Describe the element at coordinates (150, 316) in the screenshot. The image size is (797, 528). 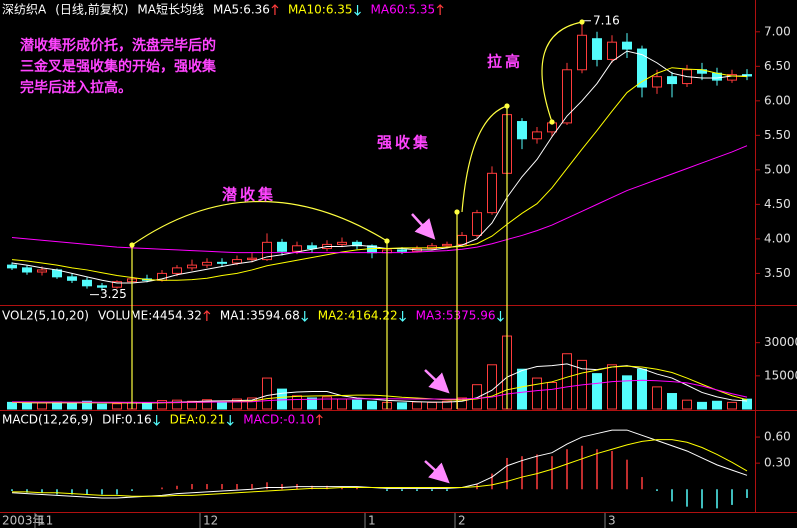
I see `legend-label: VOLUME:4454.32` at that location.